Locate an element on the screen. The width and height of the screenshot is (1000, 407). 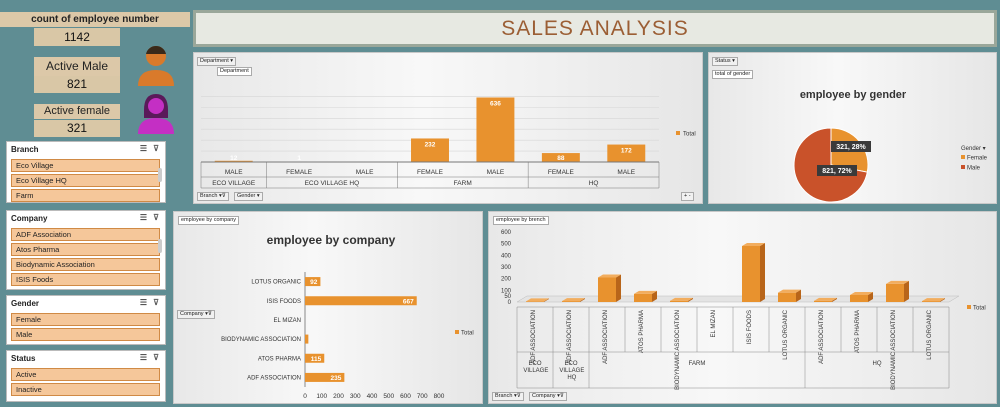
data-label: 88 is located at coordinates (561, 158).